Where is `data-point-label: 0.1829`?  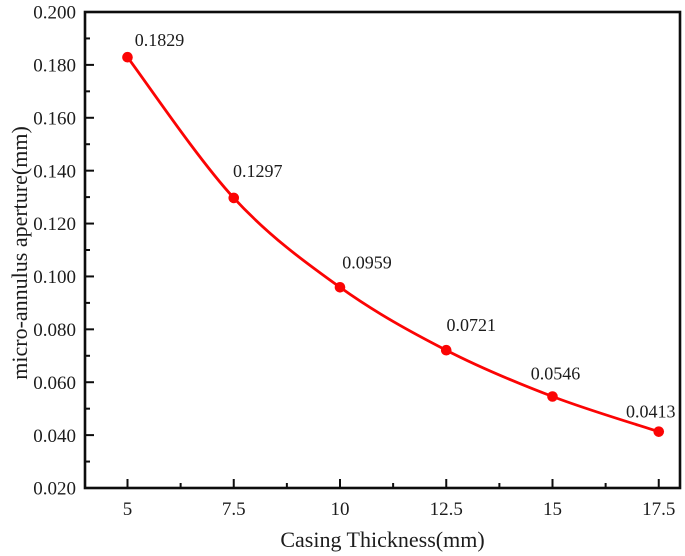
data-point-label: 0.1829 is located at coordinates (160, 40).